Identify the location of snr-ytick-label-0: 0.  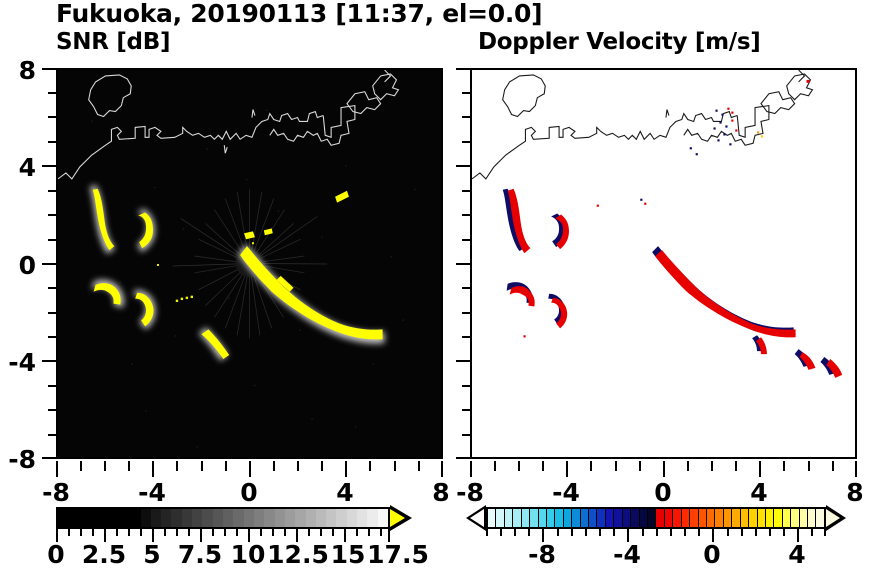
(27, 265).